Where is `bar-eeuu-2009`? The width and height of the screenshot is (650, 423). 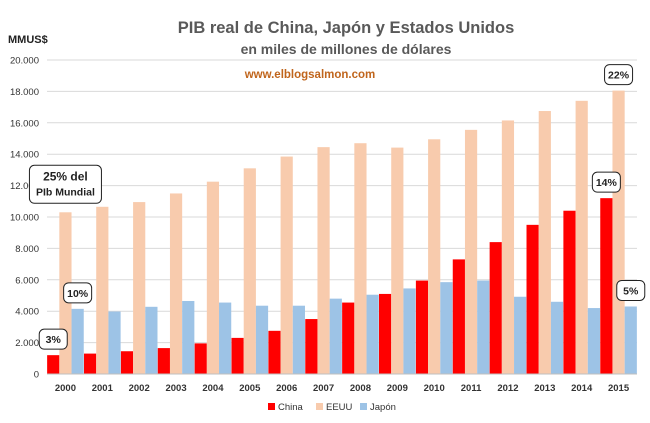
bar-eeuu-2009 is located at coordinates (397, 260).